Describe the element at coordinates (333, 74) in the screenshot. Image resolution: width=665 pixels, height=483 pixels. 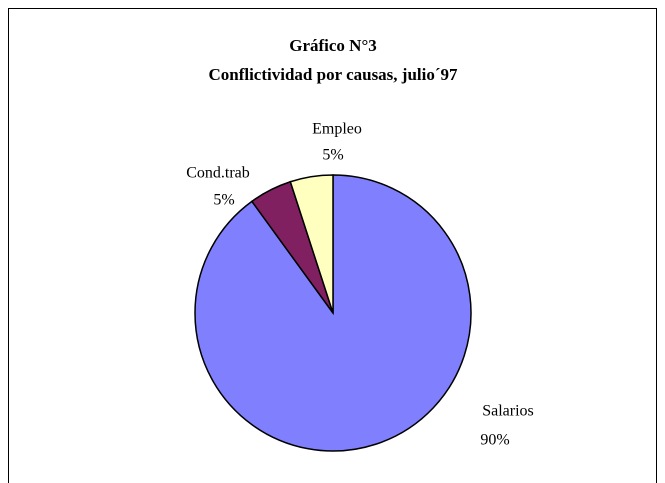
I see `chart-subtitle: Conflictividad por causas, julio´97` at that location.